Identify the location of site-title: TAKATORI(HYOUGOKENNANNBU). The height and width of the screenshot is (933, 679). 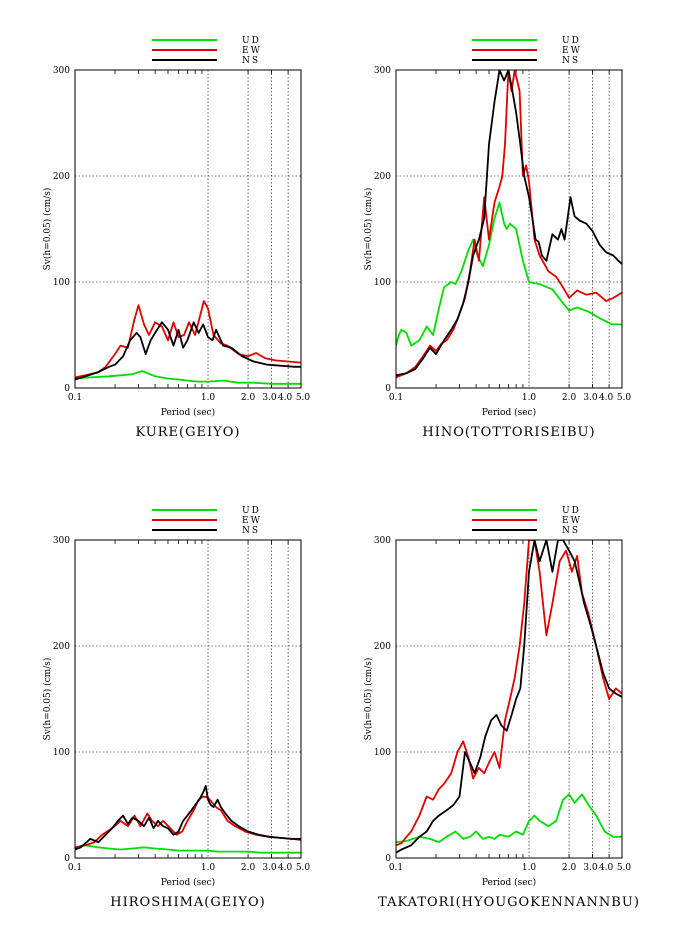
(509, 902).